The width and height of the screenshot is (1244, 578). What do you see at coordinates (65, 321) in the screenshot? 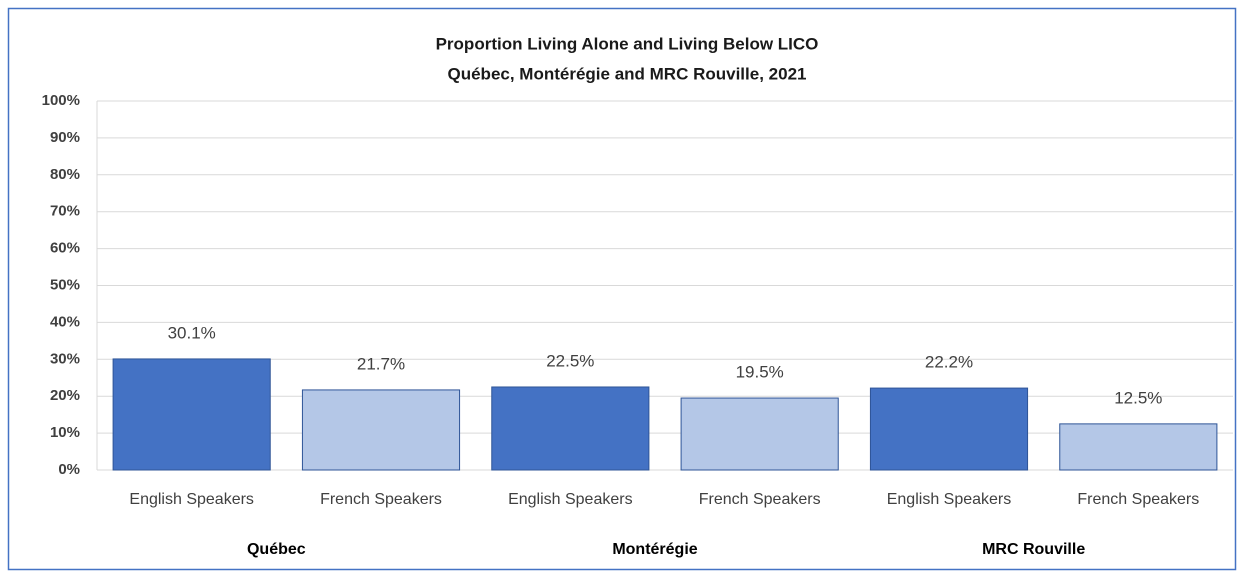
I see `y-tick-label: 40%` at bounding box center [65, 321].